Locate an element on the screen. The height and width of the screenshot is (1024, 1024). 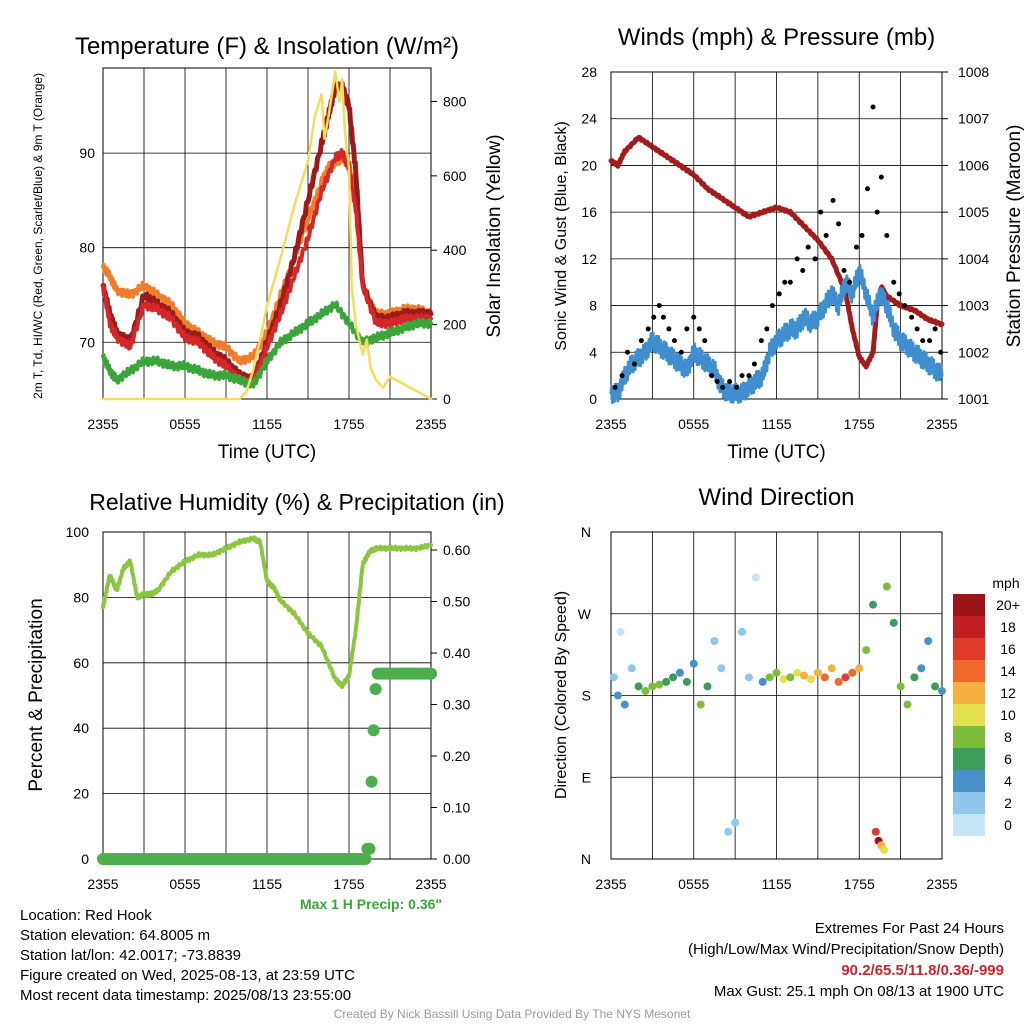
y-tick-label: 90 is located at coordinates (87, 153).